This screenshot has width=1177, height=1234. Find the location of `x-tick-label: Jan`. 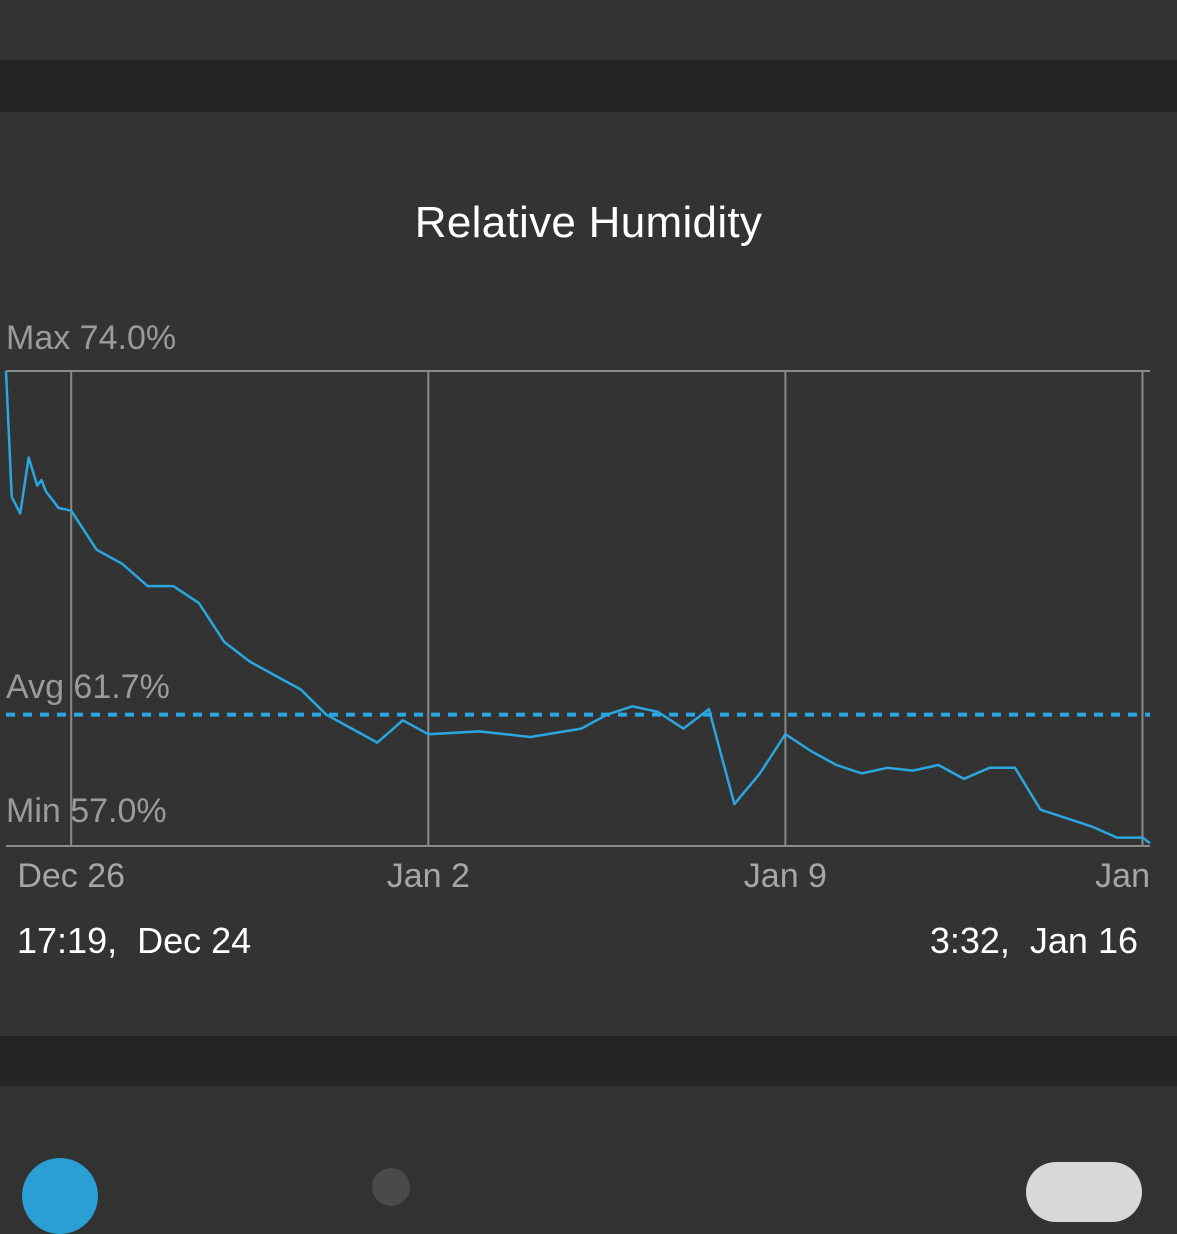

x-tick-label: Jan is located at coordinates (1122, 876).